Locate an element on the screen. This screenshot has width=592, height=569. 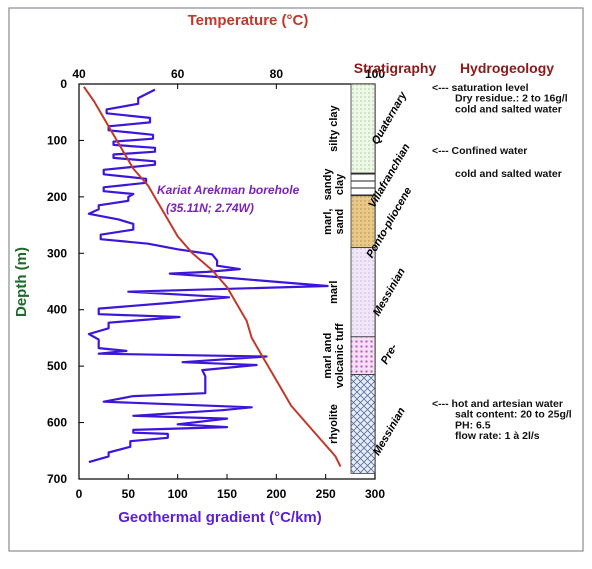
age-label: Pre- is located at coordinates (389, 354).